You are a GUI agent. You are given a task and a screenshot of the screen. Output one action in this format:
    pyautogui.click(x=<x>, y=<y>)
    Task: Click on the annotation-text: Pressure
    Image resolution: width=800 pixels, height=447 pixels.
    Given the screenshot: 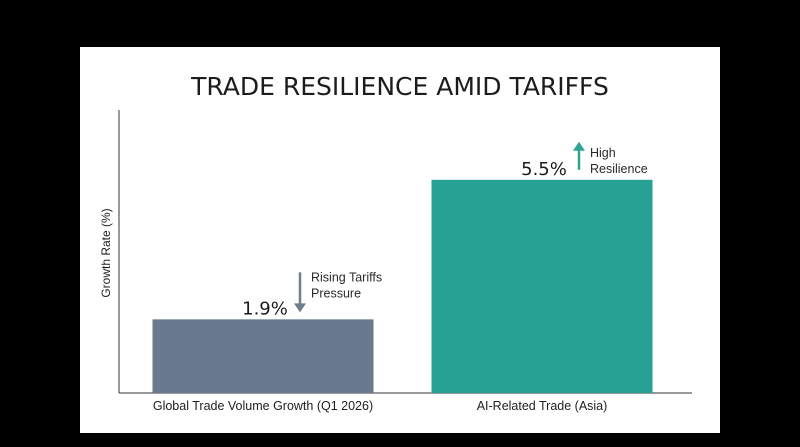 What is the action you would take?
    pyautogui.click(x=336, y=293)
    